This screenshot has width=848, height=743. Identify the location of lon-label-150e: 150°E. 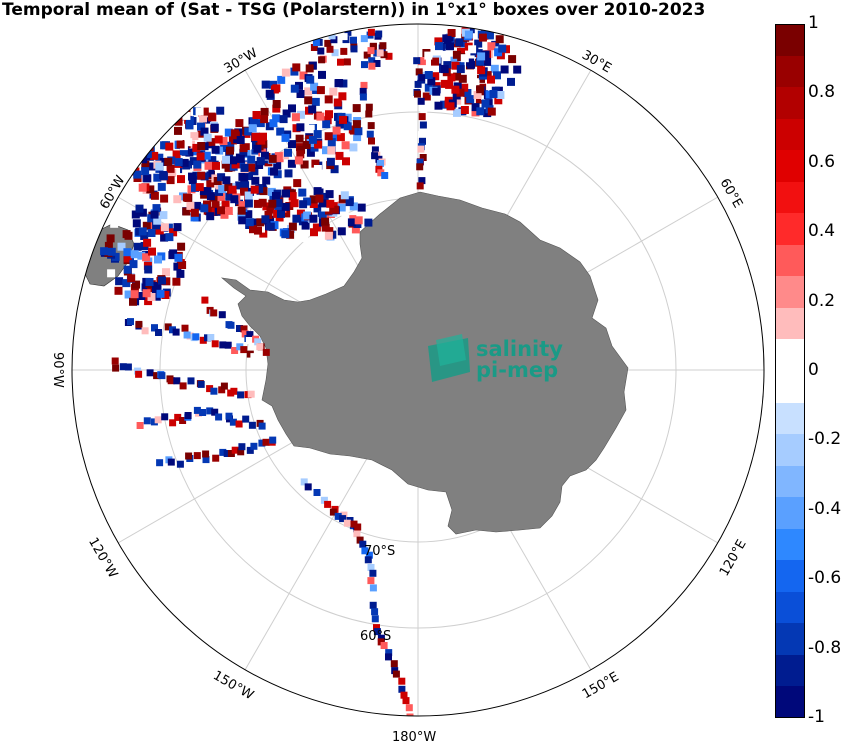
(601, 685).